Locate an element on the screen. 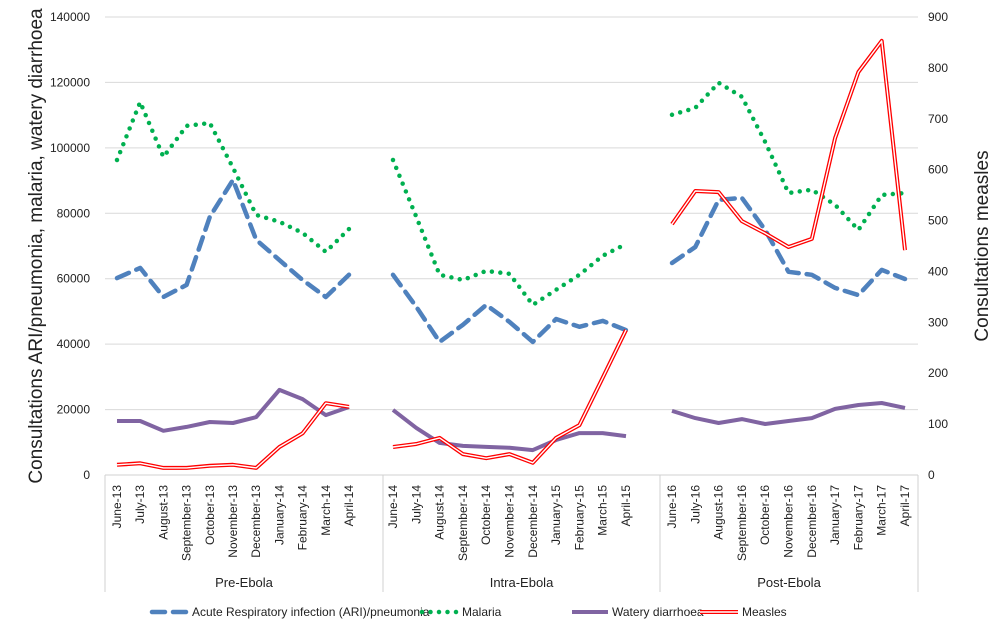  x-tick-label: January-17 is located at coordinates (835, 515).